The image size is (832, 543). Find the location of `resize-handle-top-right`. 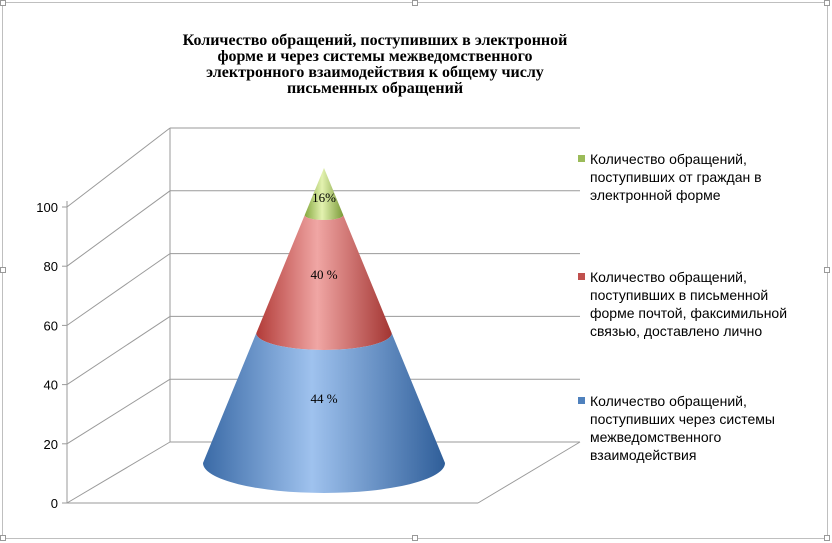

resize-handle-top-right is located at coordinates (827, 3).